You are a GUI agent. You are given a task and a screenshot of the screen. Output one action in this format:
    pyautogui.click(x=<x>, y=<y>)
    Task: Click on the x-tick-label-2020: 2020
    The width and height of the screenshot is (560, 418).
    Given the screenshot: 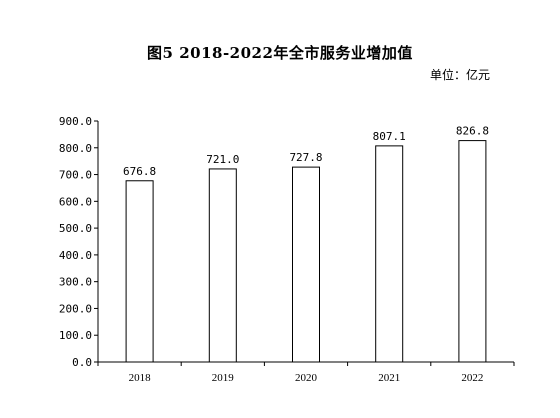 What is the action you would take?
    pyautogui.click(x=306, y=378)
    